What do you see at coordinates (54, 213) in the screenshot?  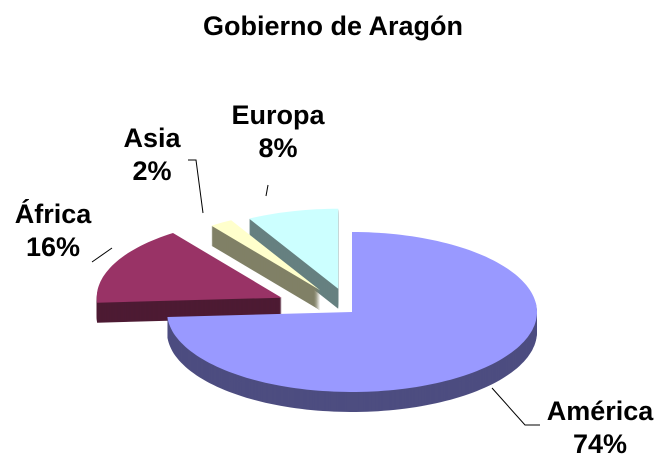 I see `slice-label: África` at bounding box center [54, 213].